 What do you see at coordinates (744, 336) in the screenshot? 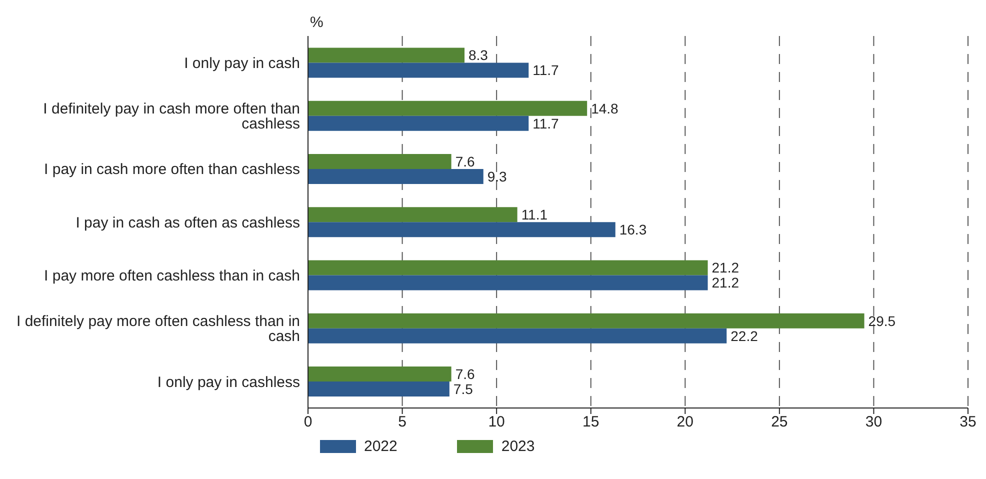
I see `data-label: 22.2` at bounding box center [744, 336].